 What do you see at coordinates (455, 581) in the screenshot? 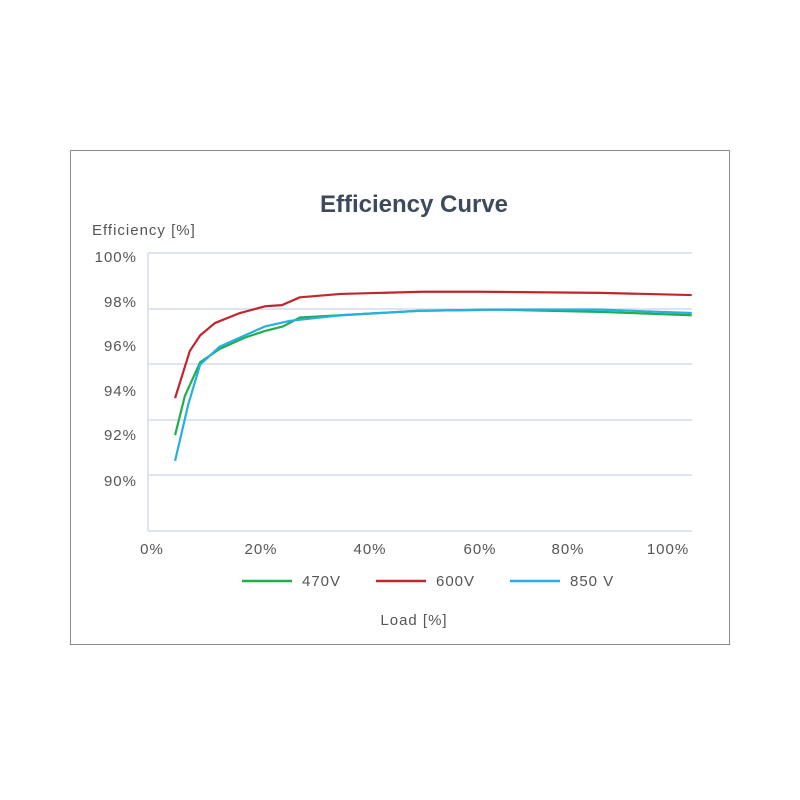
I see `legend-label: 600V` at bounding box center [455, 581].